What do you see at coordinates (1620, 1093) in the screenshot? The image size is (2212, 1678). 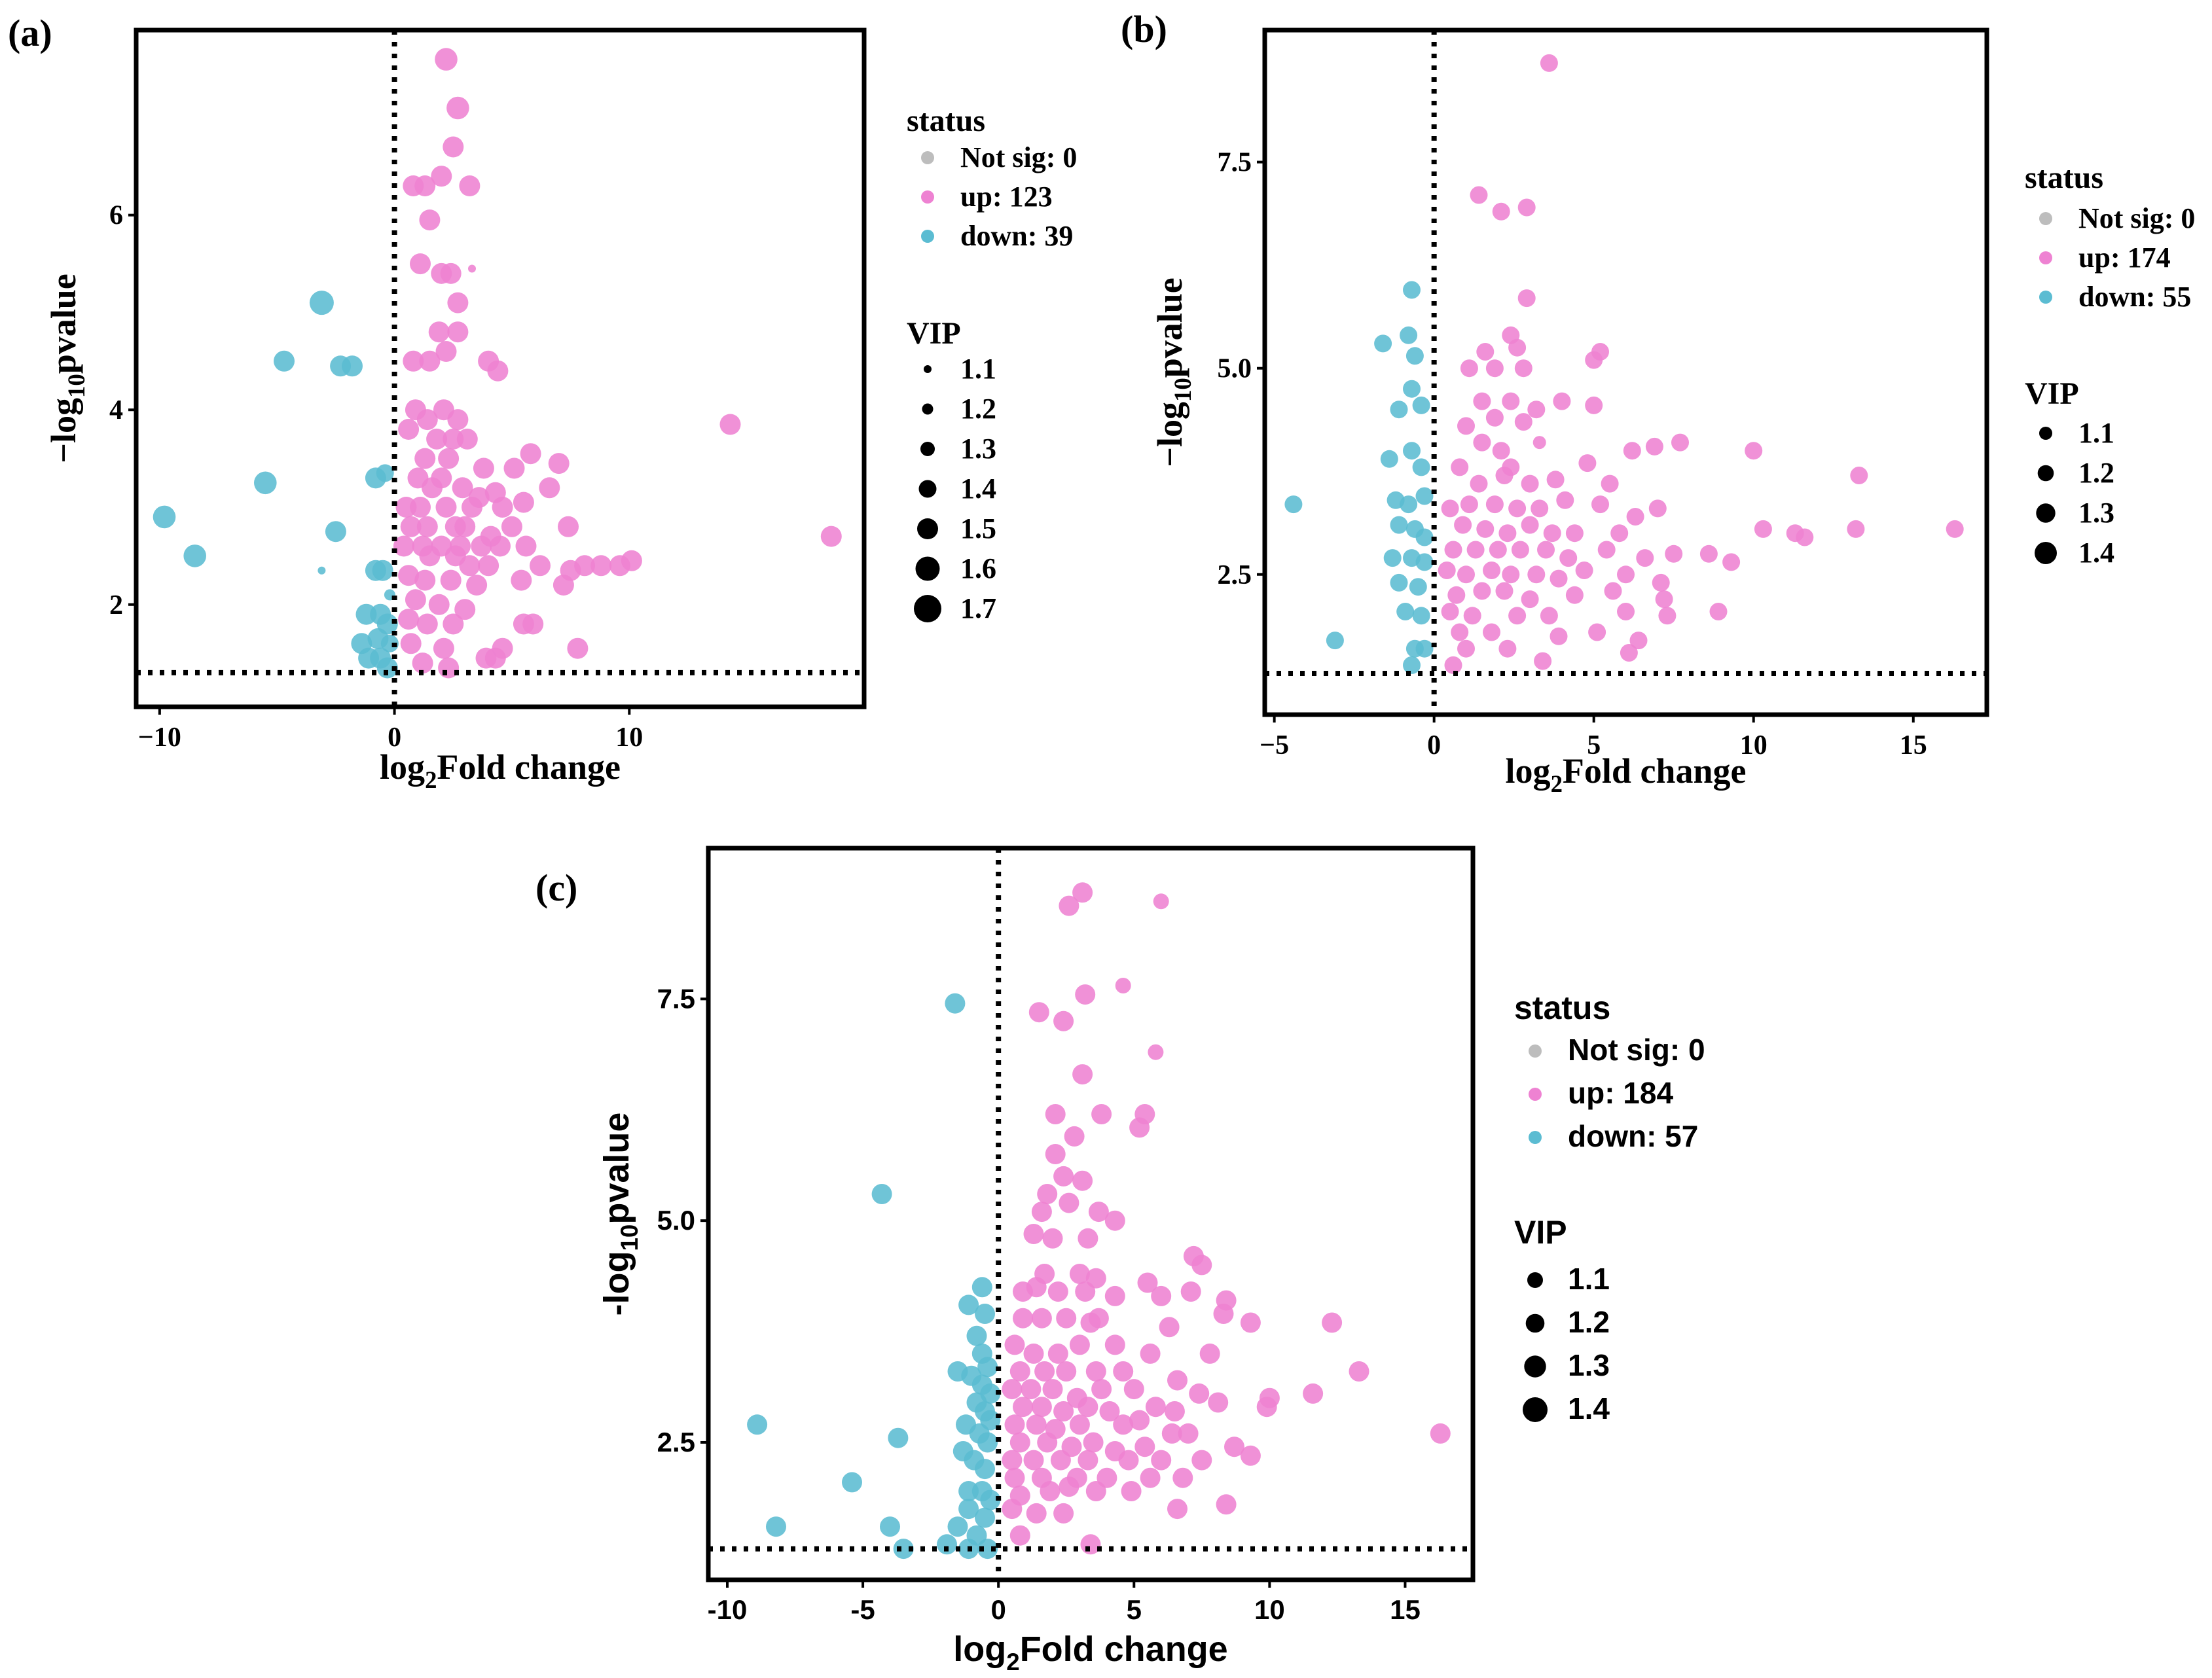 I see `legend-label-up: up: 184` at bounding box center [1620, 1093].